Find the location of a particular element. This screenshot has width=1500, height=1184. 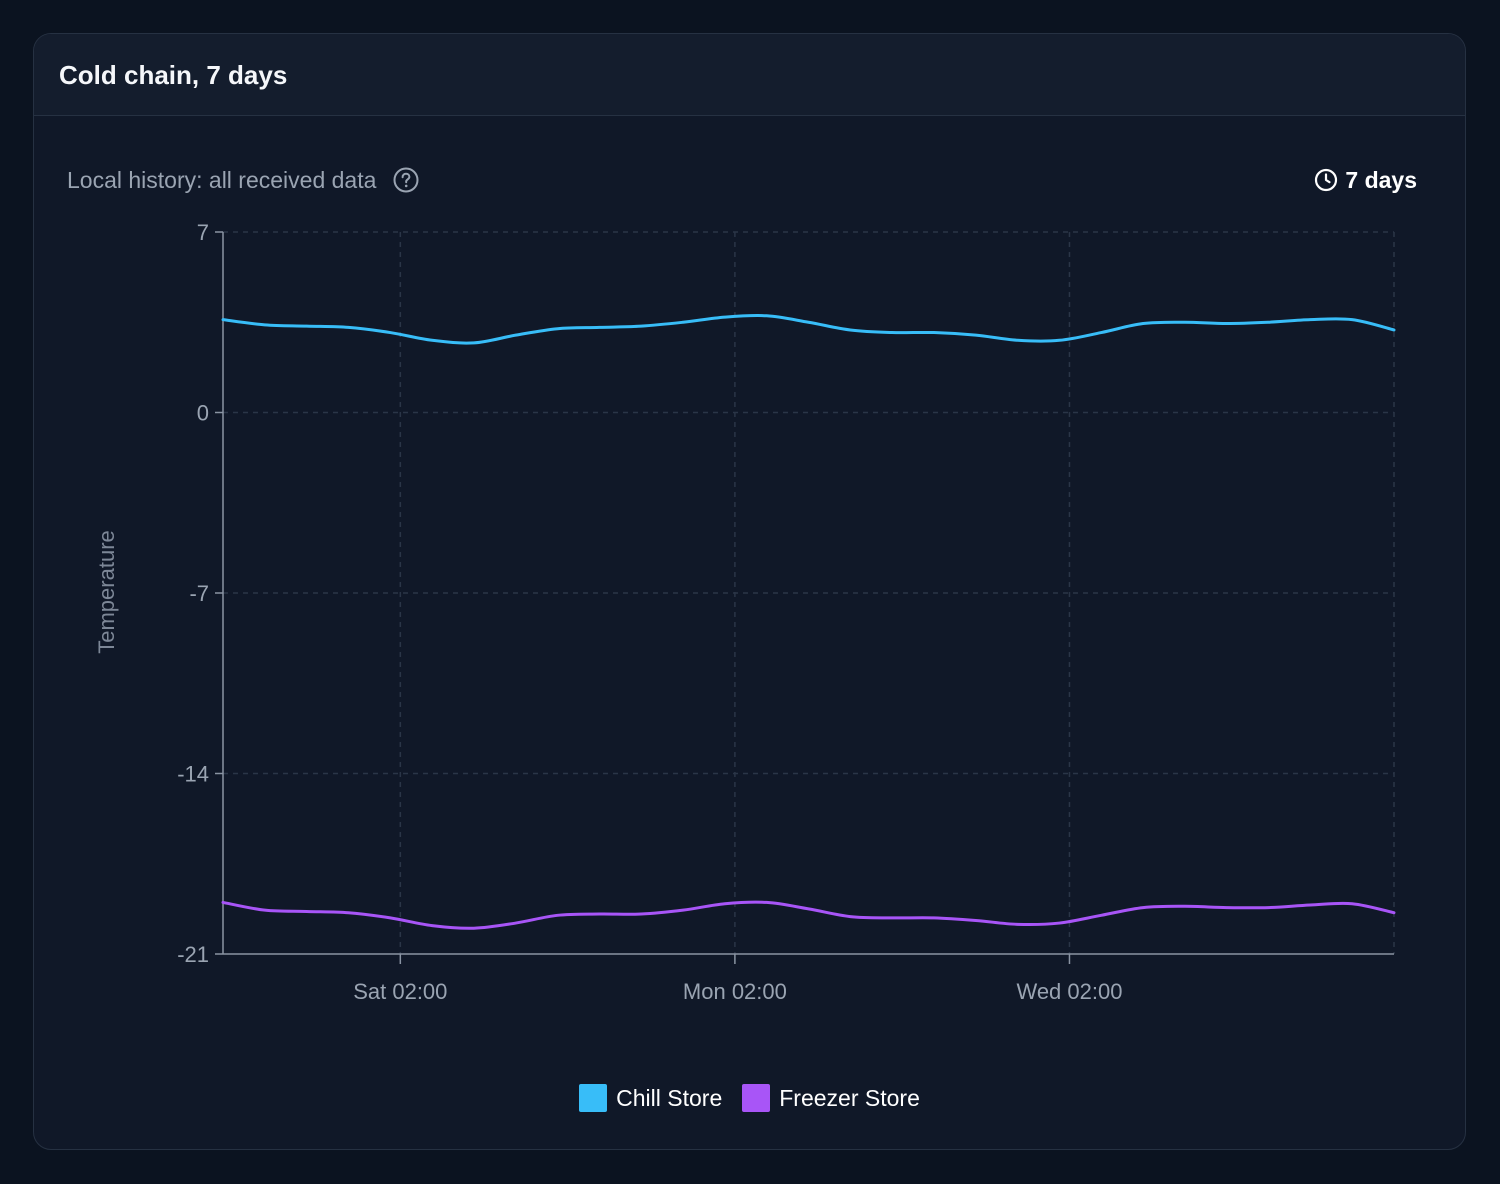

x-tick-label: Sat 02:00 is located at coordinates (400, 991).